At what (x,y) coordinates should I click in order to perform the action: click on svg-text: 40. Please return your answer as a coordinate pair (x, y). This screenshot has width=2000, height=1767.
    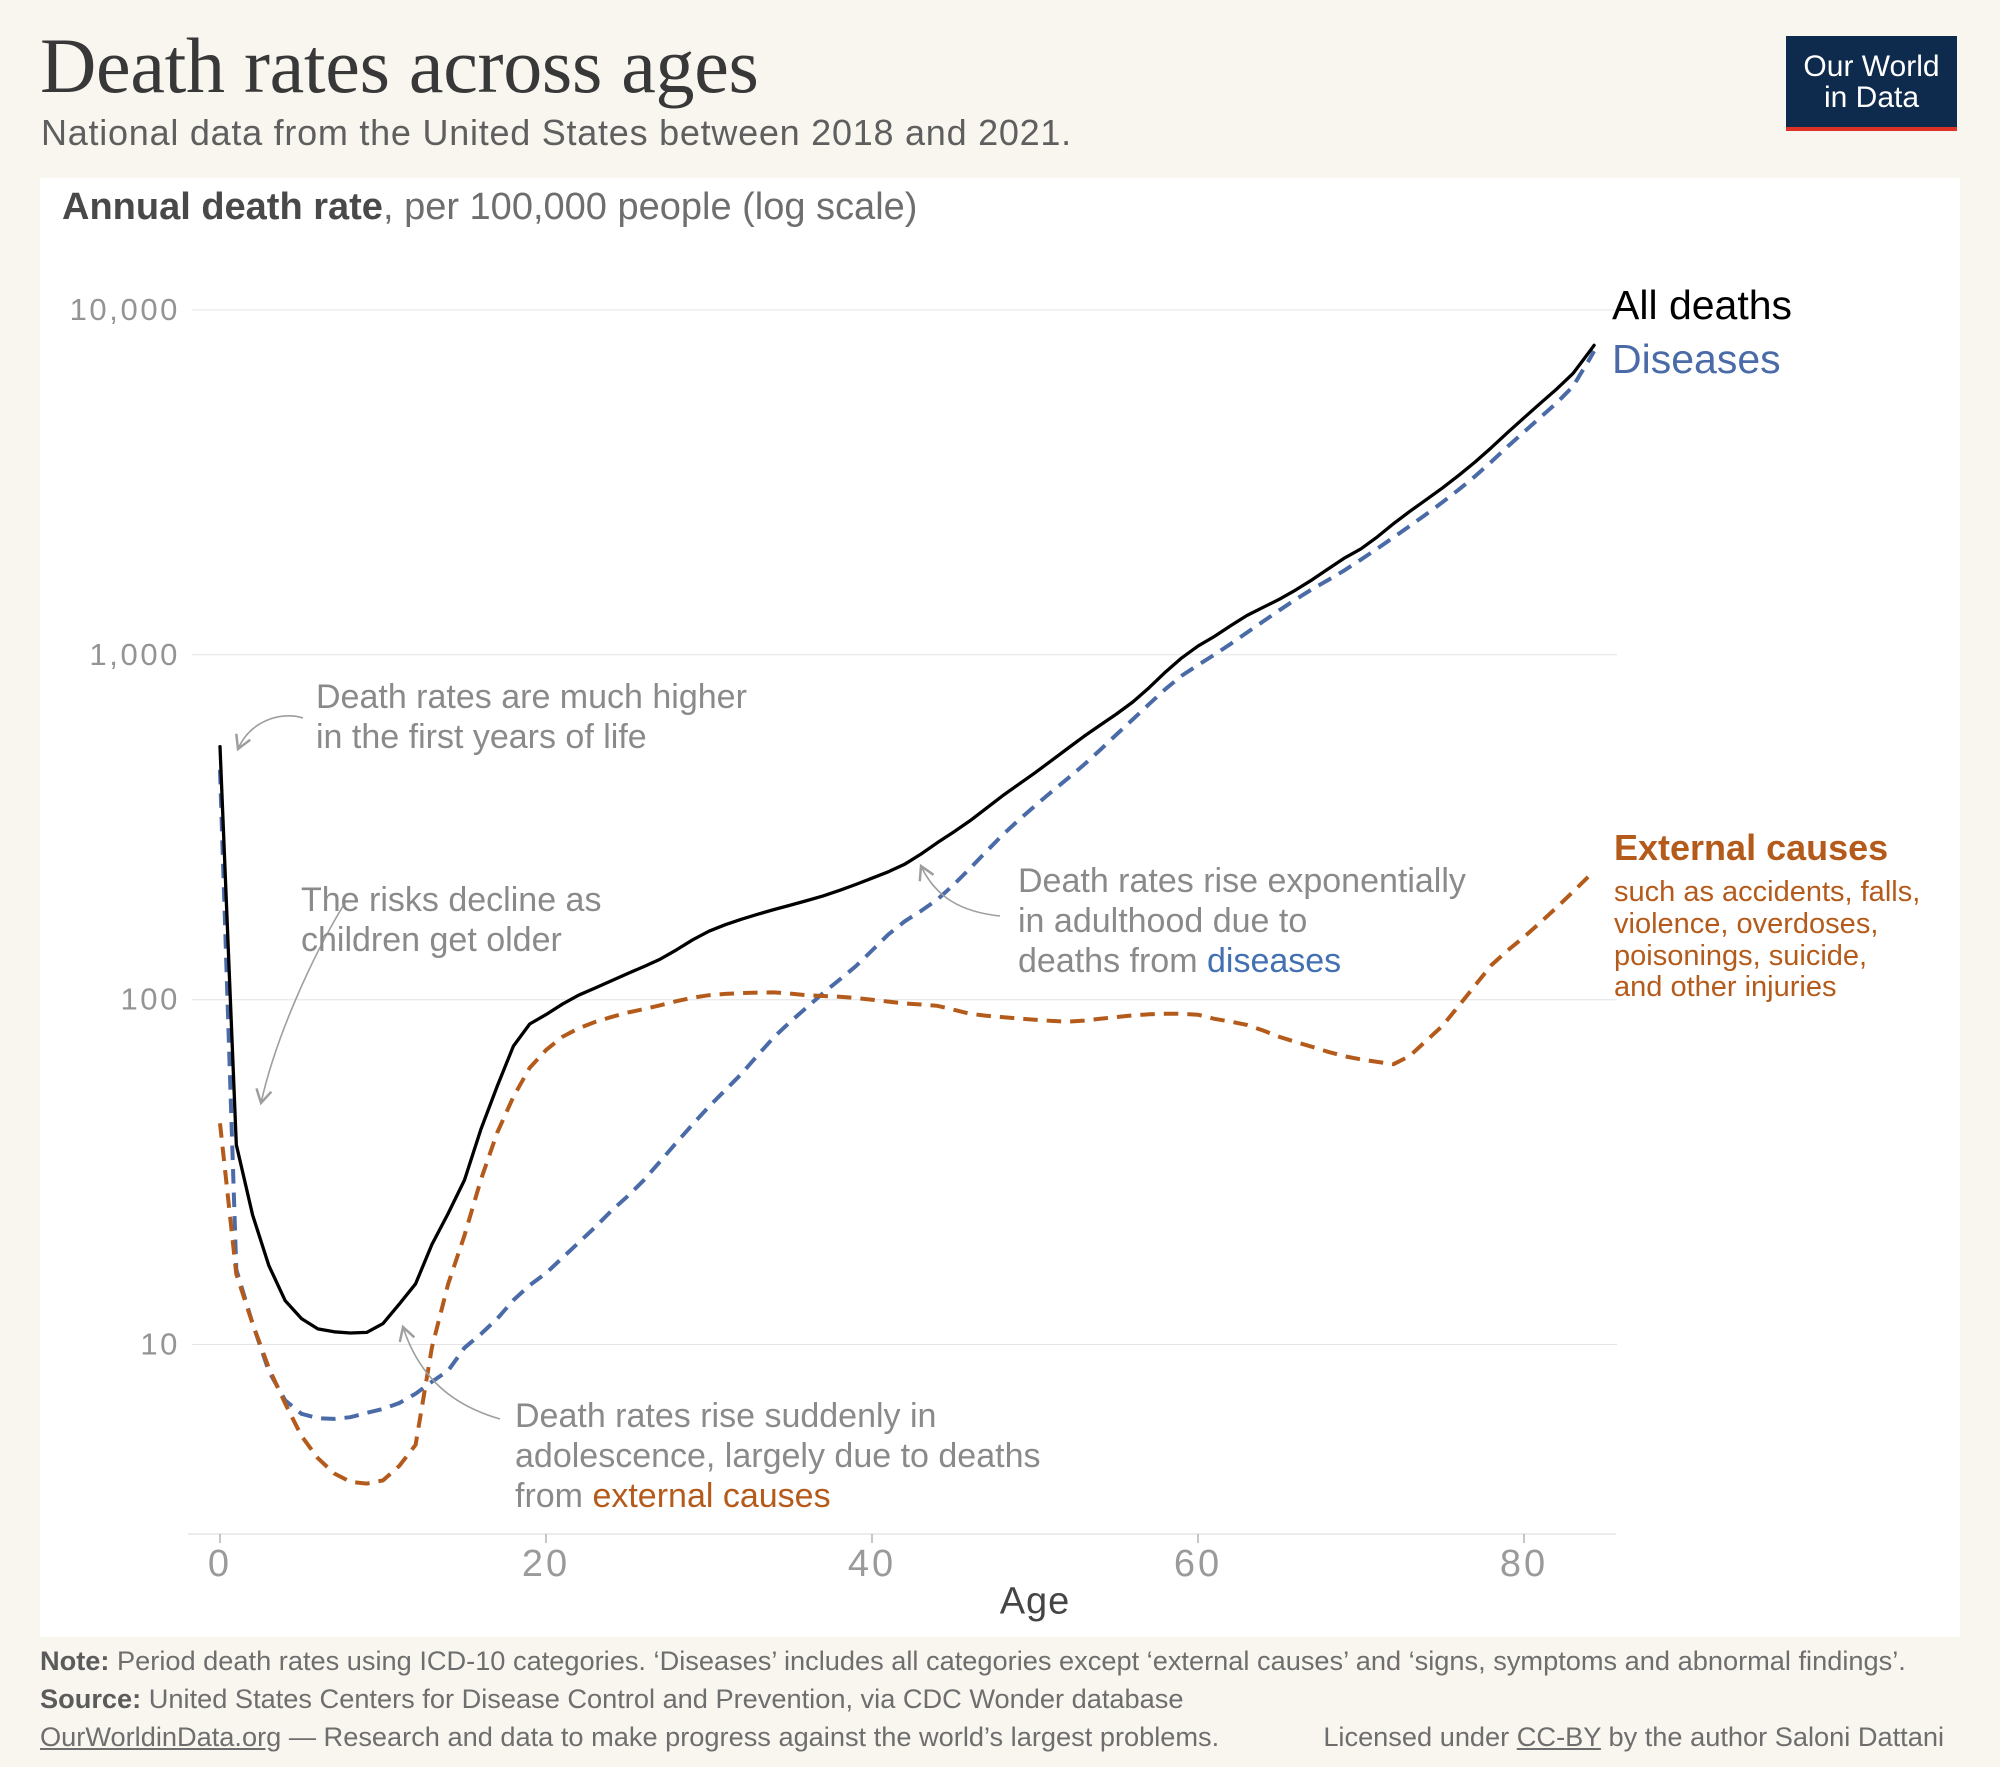
    Looking at the image, I should click on (872, 1564).